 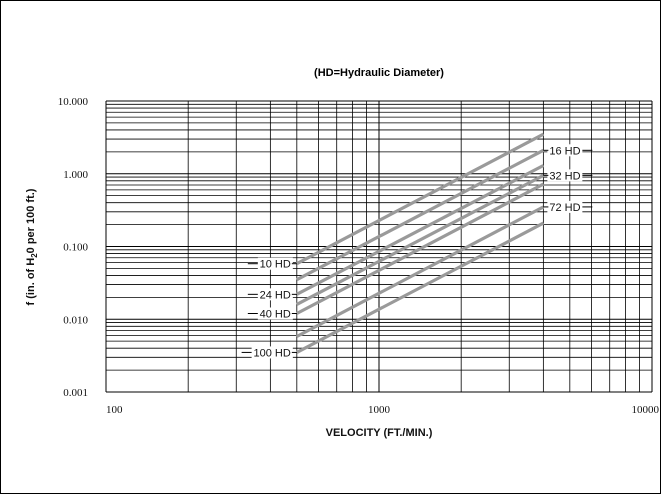 I want to click on x-tick-label: 1000, so click(x=379, y=410).